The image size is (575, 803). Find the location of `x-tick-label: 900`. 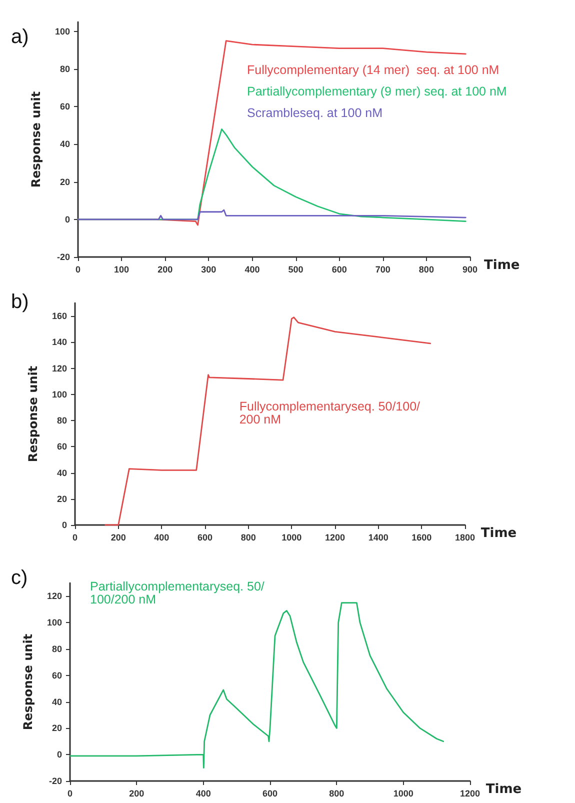

x-tick-label: 900 is located at coordinates (470, 269).